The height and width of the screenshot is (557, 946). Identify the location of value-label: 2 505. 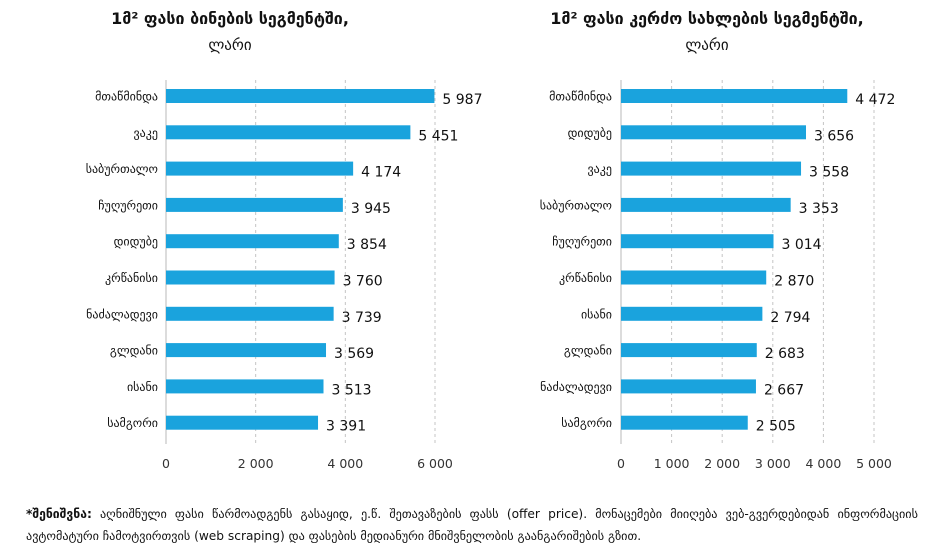
(776, 427).